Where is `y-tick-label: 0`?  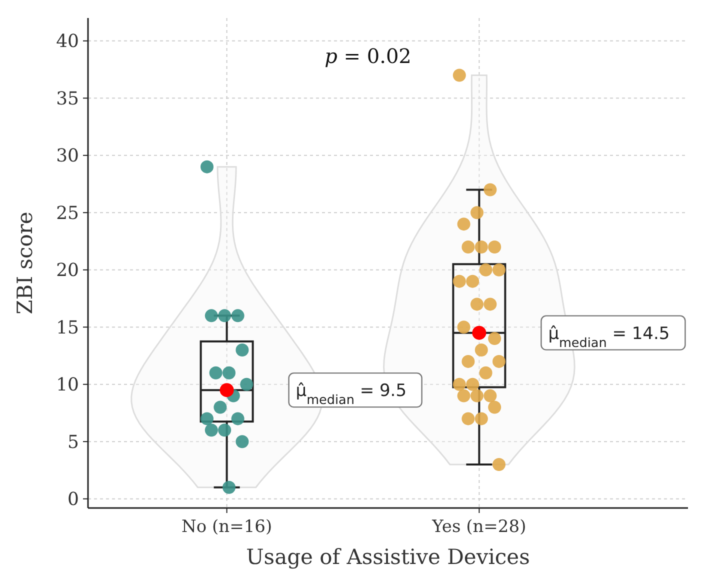
y-tick-label: 0 is located at coordinates (73, 499).